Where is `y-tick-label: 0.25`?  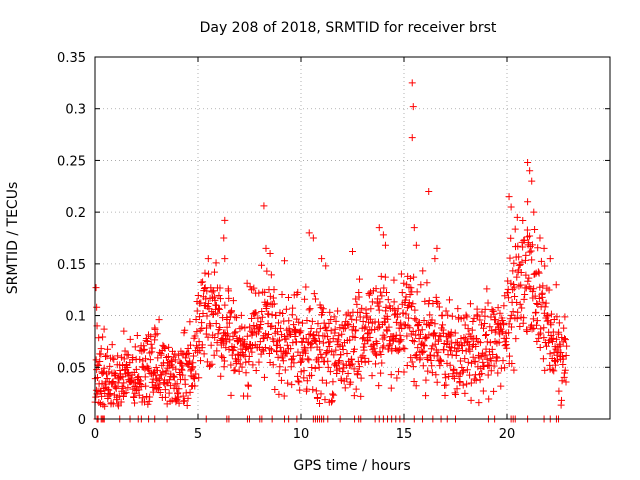 y-tick-label: 0.25 is located at coordinates (71, 161).